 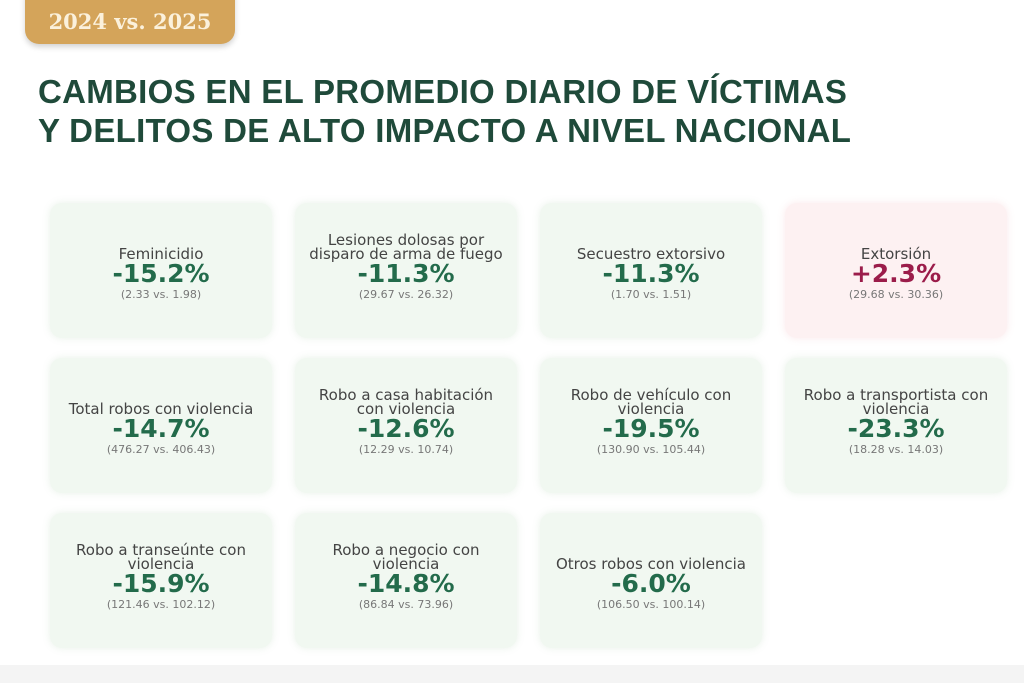 What do you see at coordinates (651, 583) in the screenshot?
I see `card-value: -6.0%` at bounding box center [651, 583].